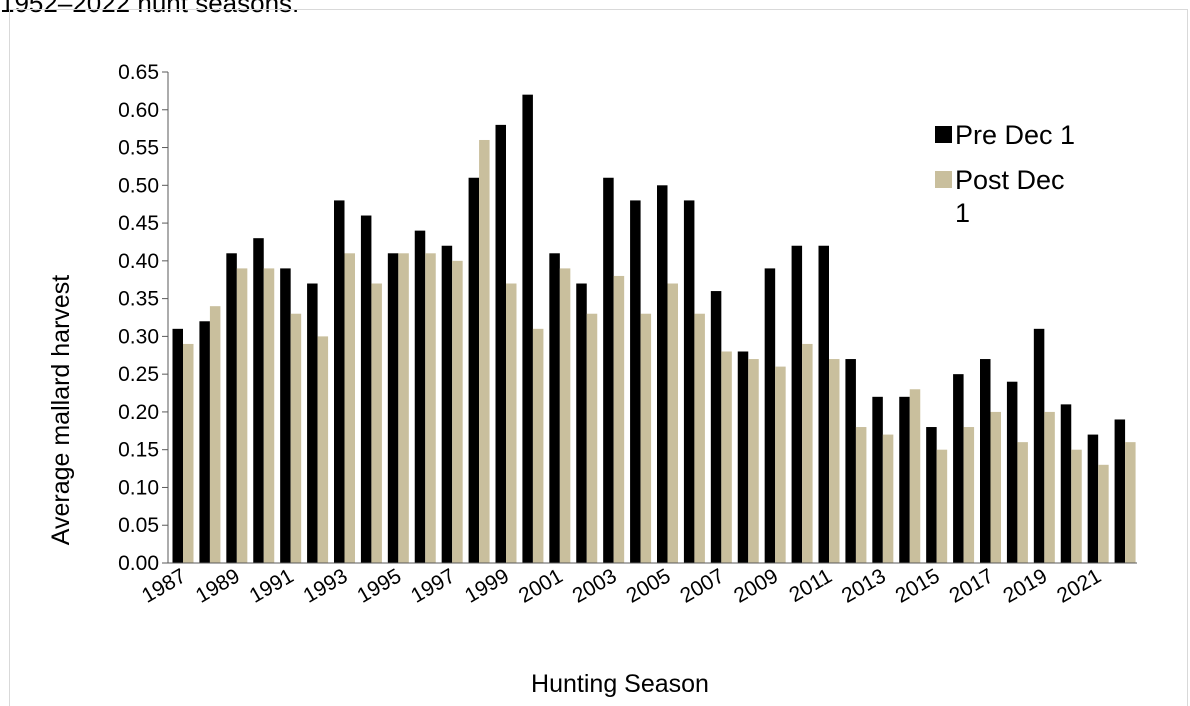  I want to click on x-tick-label: 2021, so click(1079, 585).